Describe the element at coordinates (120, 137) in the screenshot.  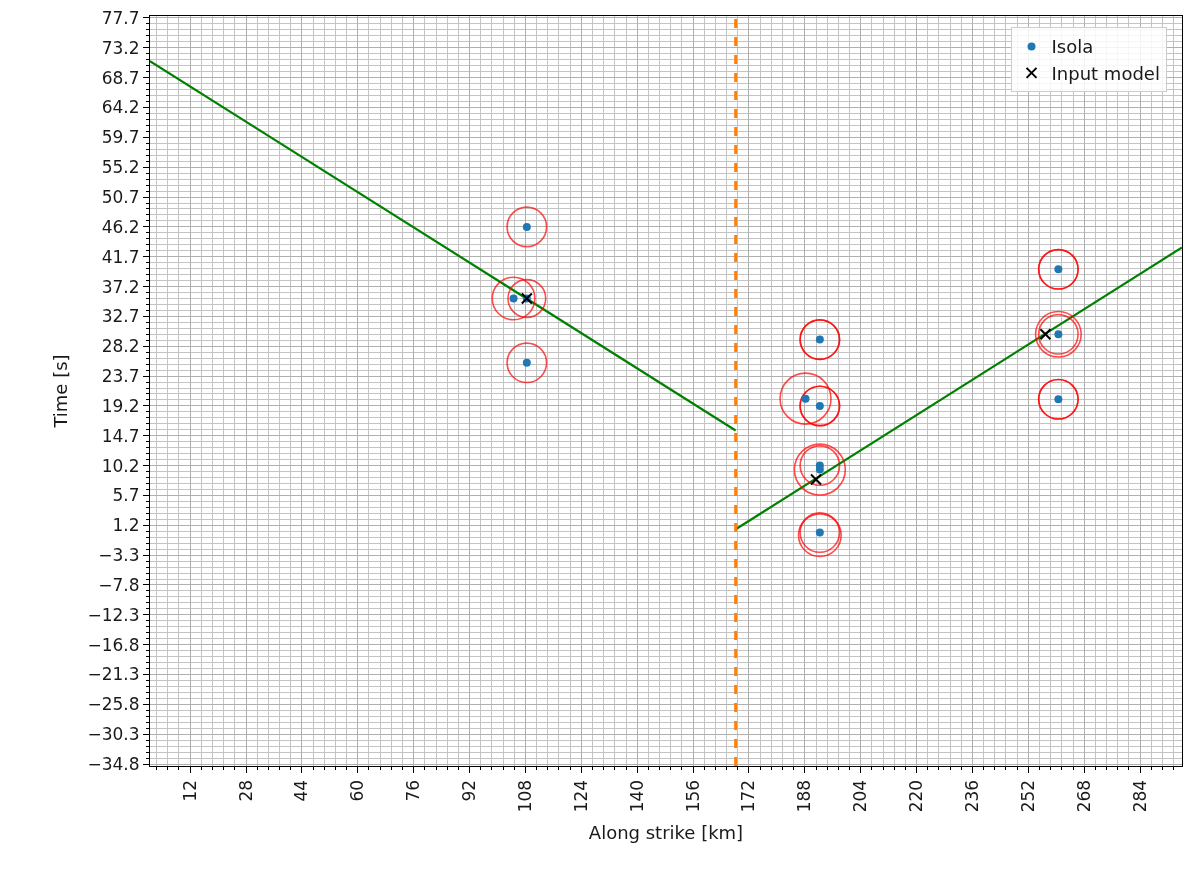
I see `y-tick-label: 59.7` at that location.